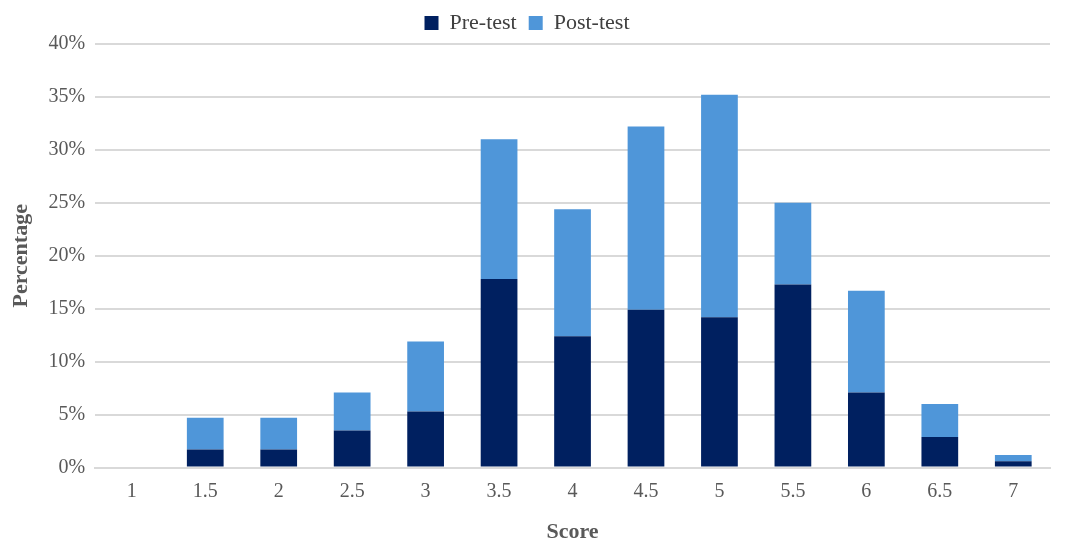 Image resolution: width=1070 pixels, height=550 pixels. I want to click on x-tick-label: 4.5, so click(646, 489).